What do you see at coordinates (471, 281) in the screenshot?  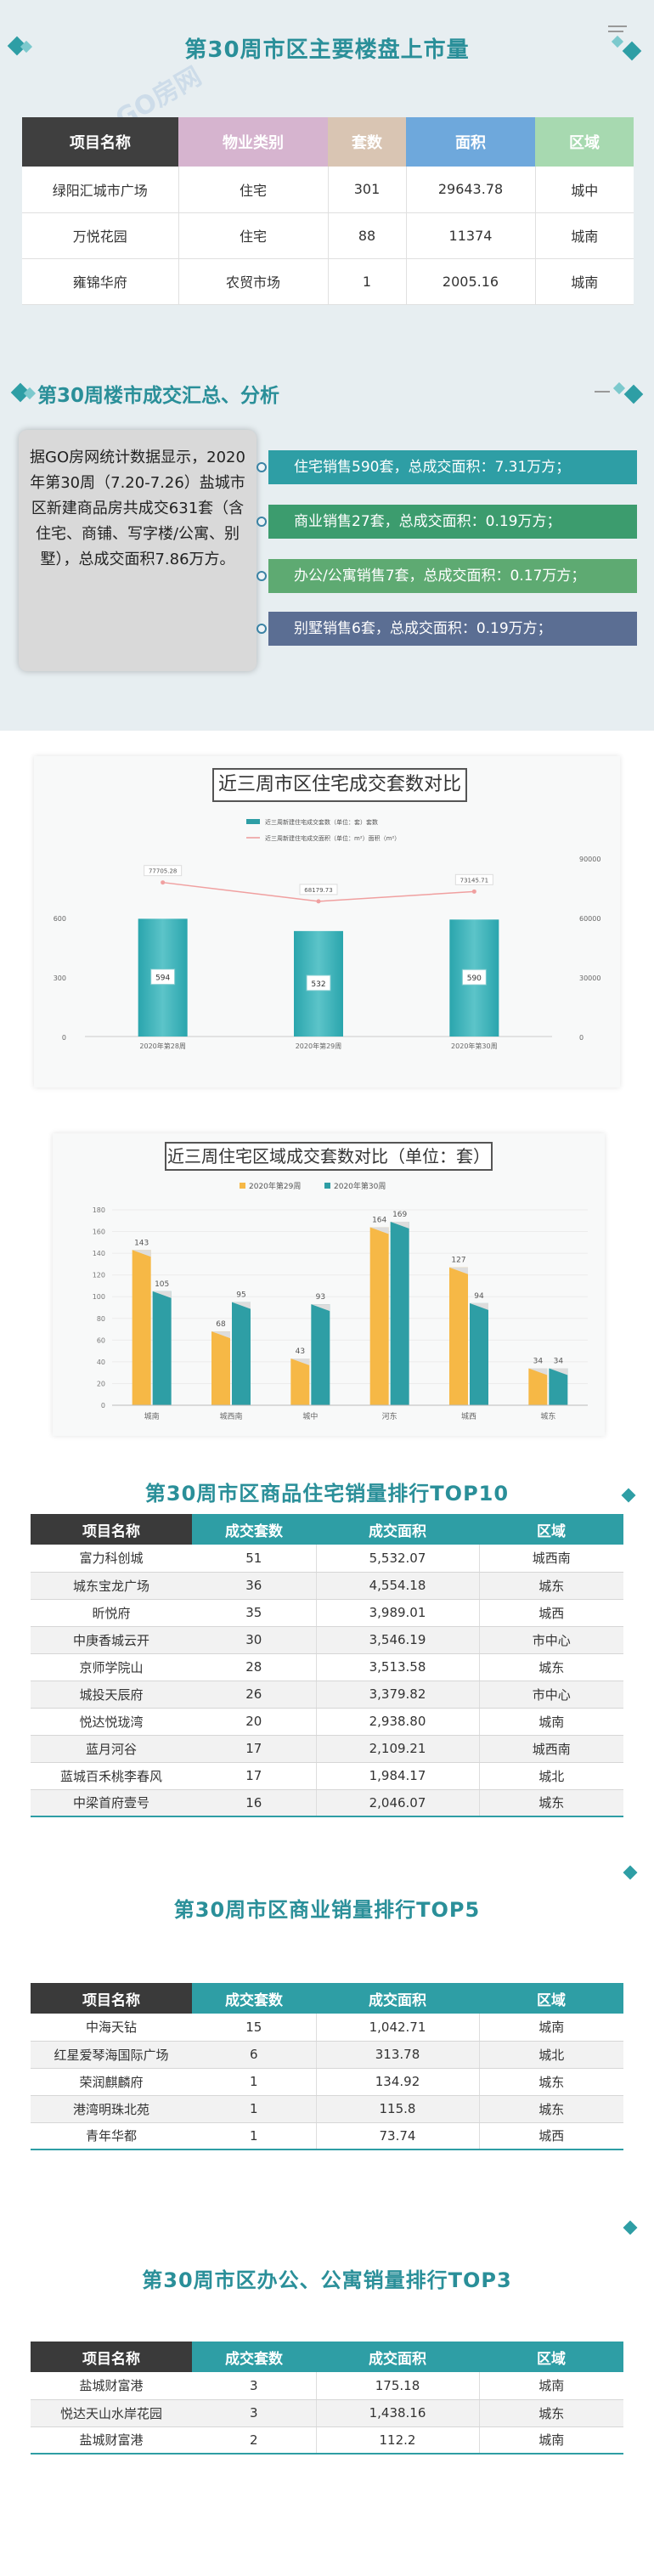 I see `table-cell: 2005.16` at bounding box center [471, 281].